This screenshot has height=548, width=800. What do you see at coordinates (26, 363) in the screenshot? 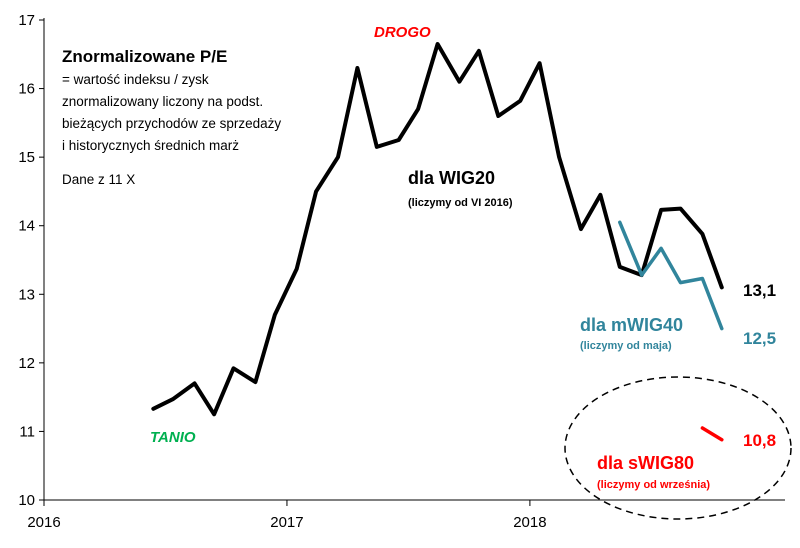
I see `y-tick-label: 12` at bounding box center [26, 363].